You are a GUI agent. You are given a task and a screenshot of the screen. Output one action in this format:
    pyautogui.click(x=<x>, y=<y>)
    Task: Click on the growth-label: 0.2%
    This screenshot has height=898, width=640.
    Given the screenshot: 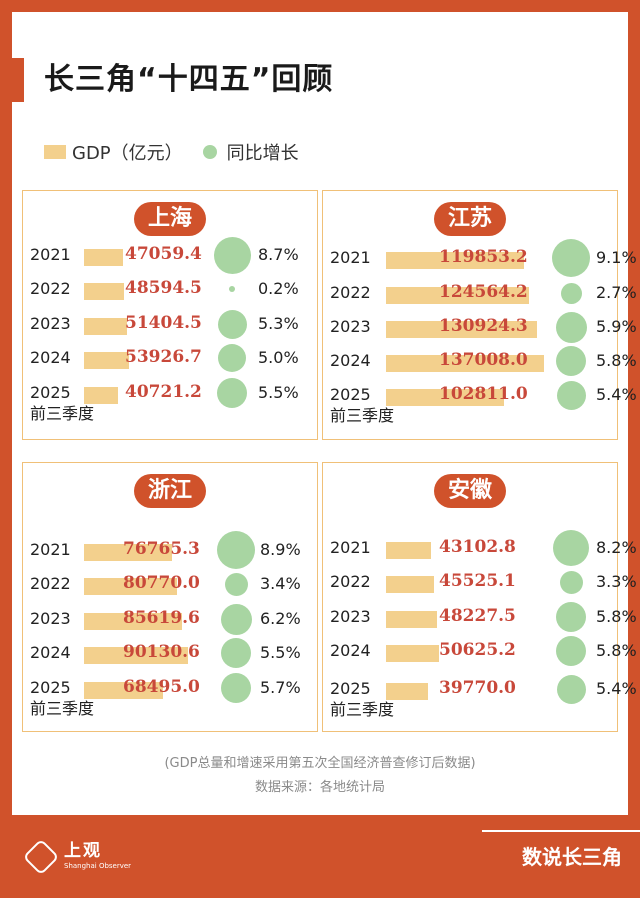 What is the action you would take?
    pyautogui.click(x=278, y=288)
    